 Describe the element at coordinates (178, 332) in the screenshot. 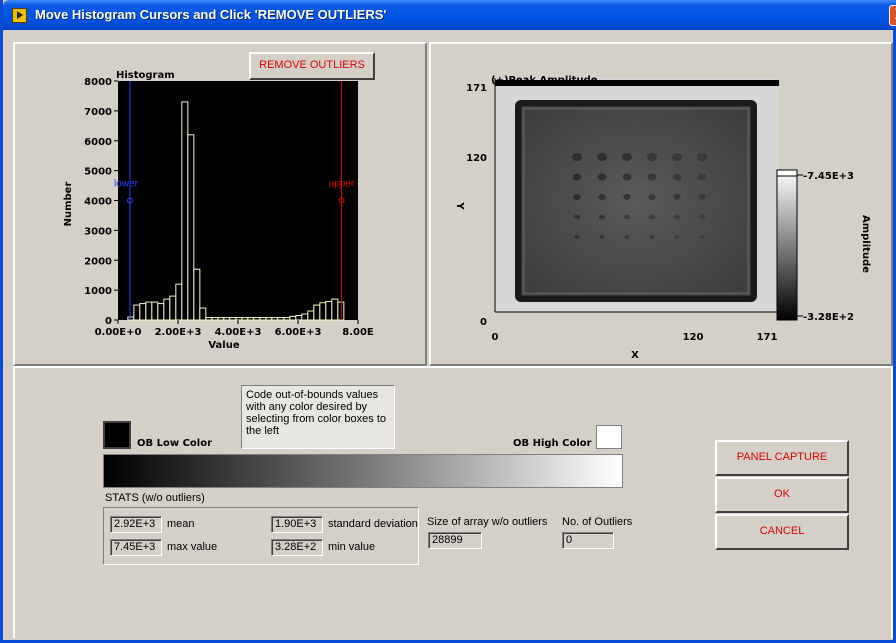

I see `histogram-x-tick-label: 2.00E+3` at that location.